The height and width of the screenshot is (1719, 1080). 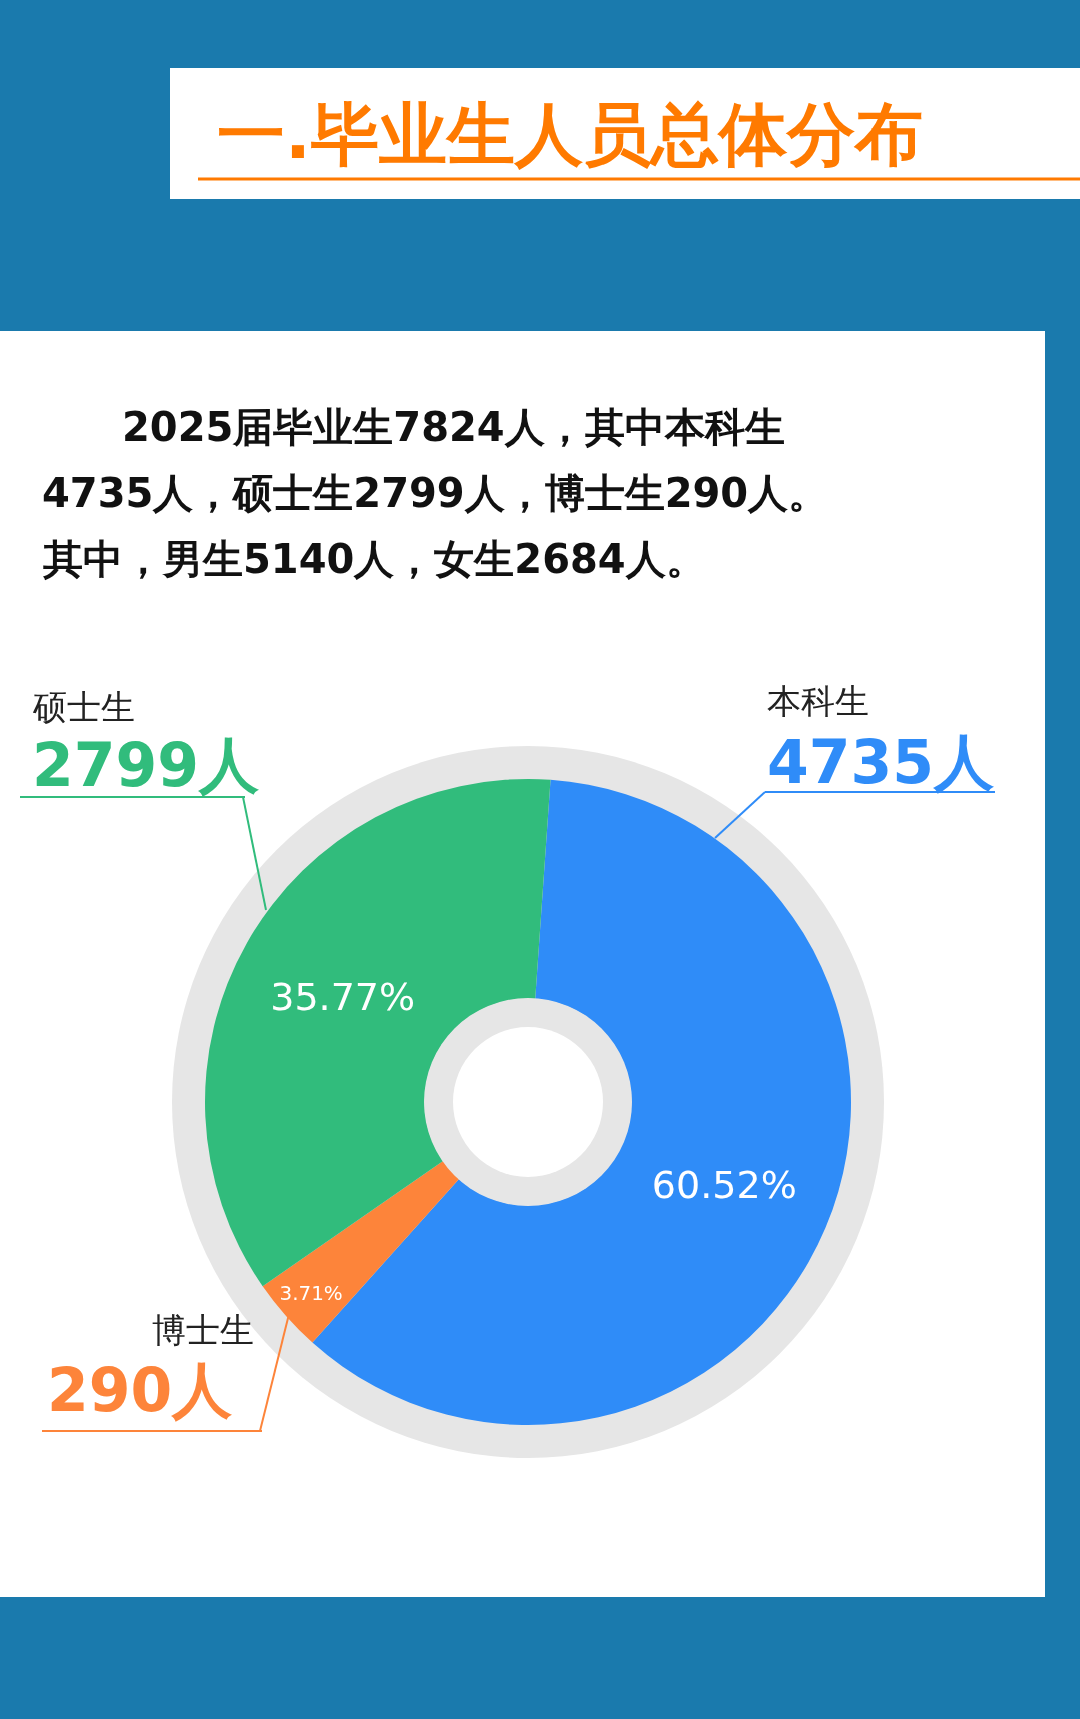 What do you see at coordinates (570, 134) in the screenshot?
I see `chart-title: 一.毕业生人员总体分布` at bounding box center [570, 134].